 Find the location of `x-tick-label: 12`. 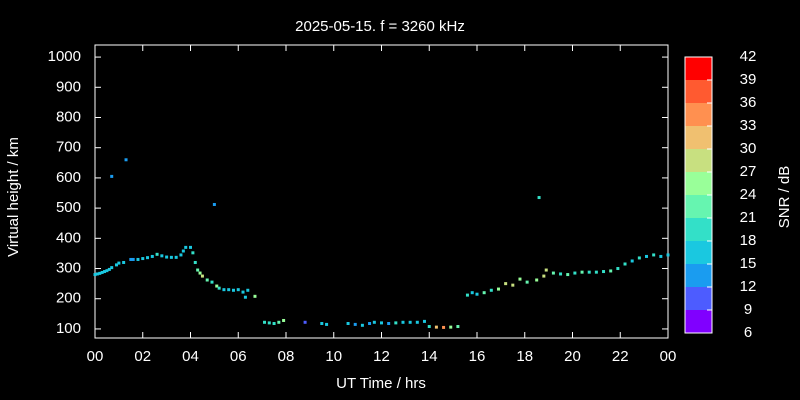

x-tick-label: 12 is located at coordinates (381, 356).